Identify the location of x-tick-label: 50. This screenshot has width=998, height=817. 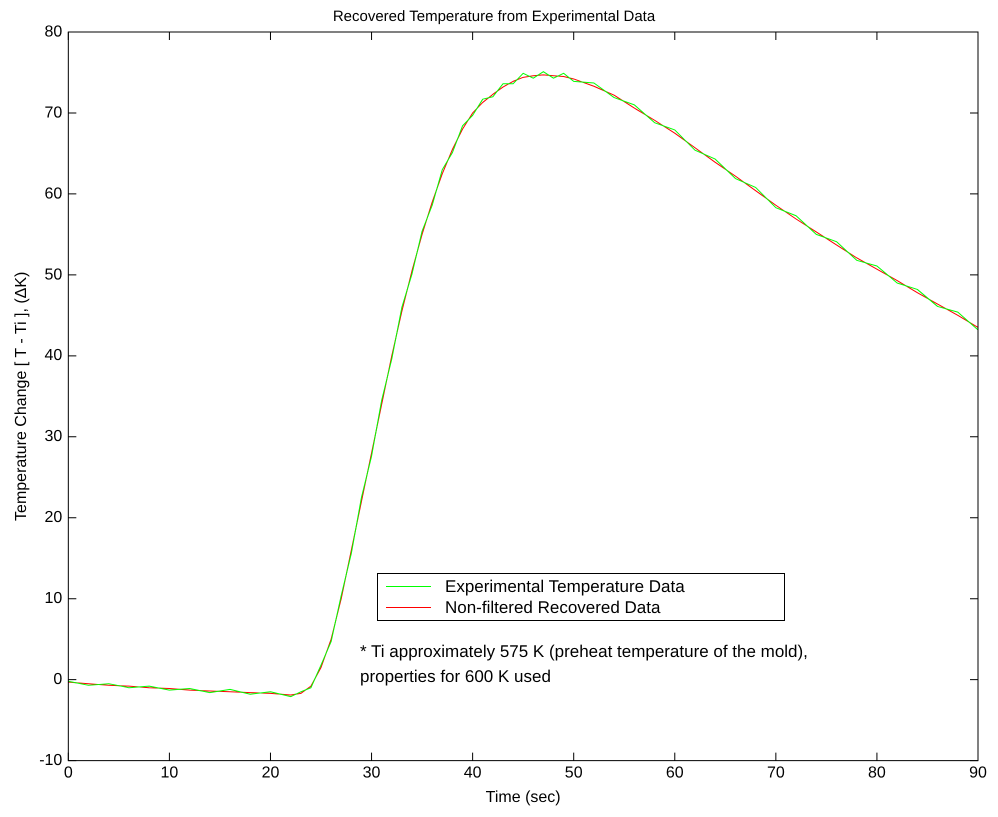
(573, 773).